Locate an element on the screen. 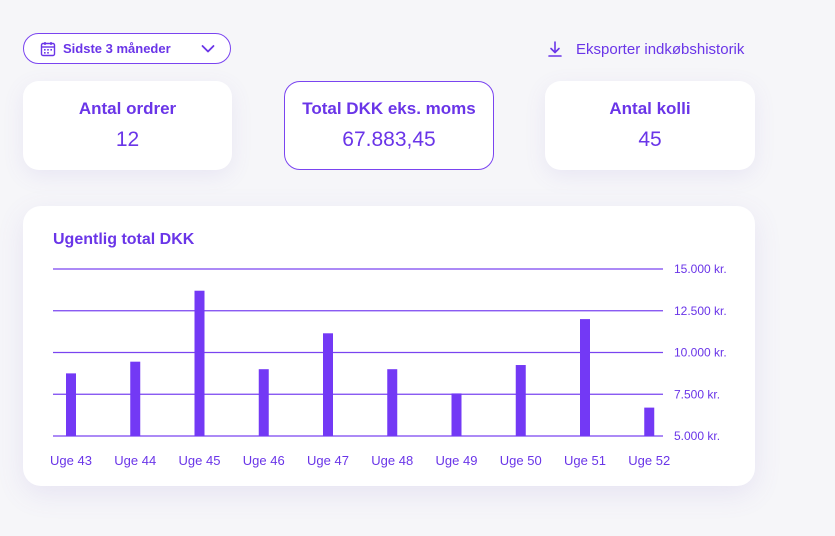  y-tick-label: 12.500 kr. is located at coordinates (700, 311).